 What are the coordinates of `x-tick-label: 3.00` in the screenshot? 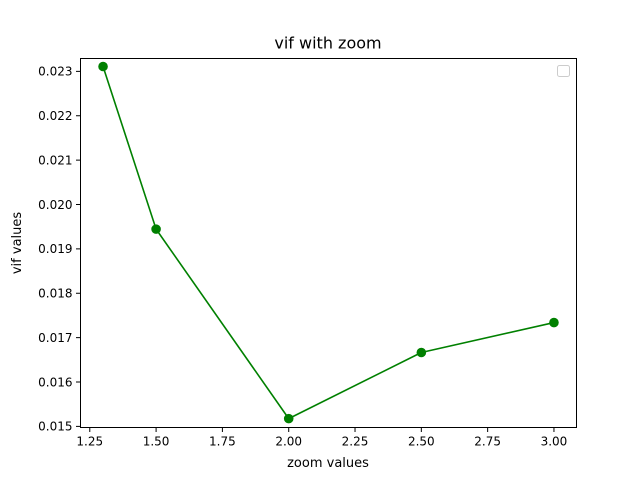 It's located at (554, 442).